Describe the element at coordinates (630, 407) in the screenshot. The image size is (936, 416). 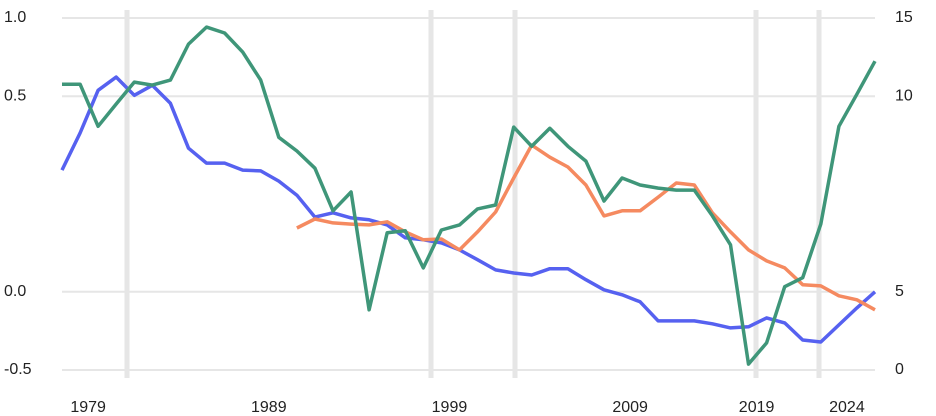
I see `x-tick-label: 2009` at that location.